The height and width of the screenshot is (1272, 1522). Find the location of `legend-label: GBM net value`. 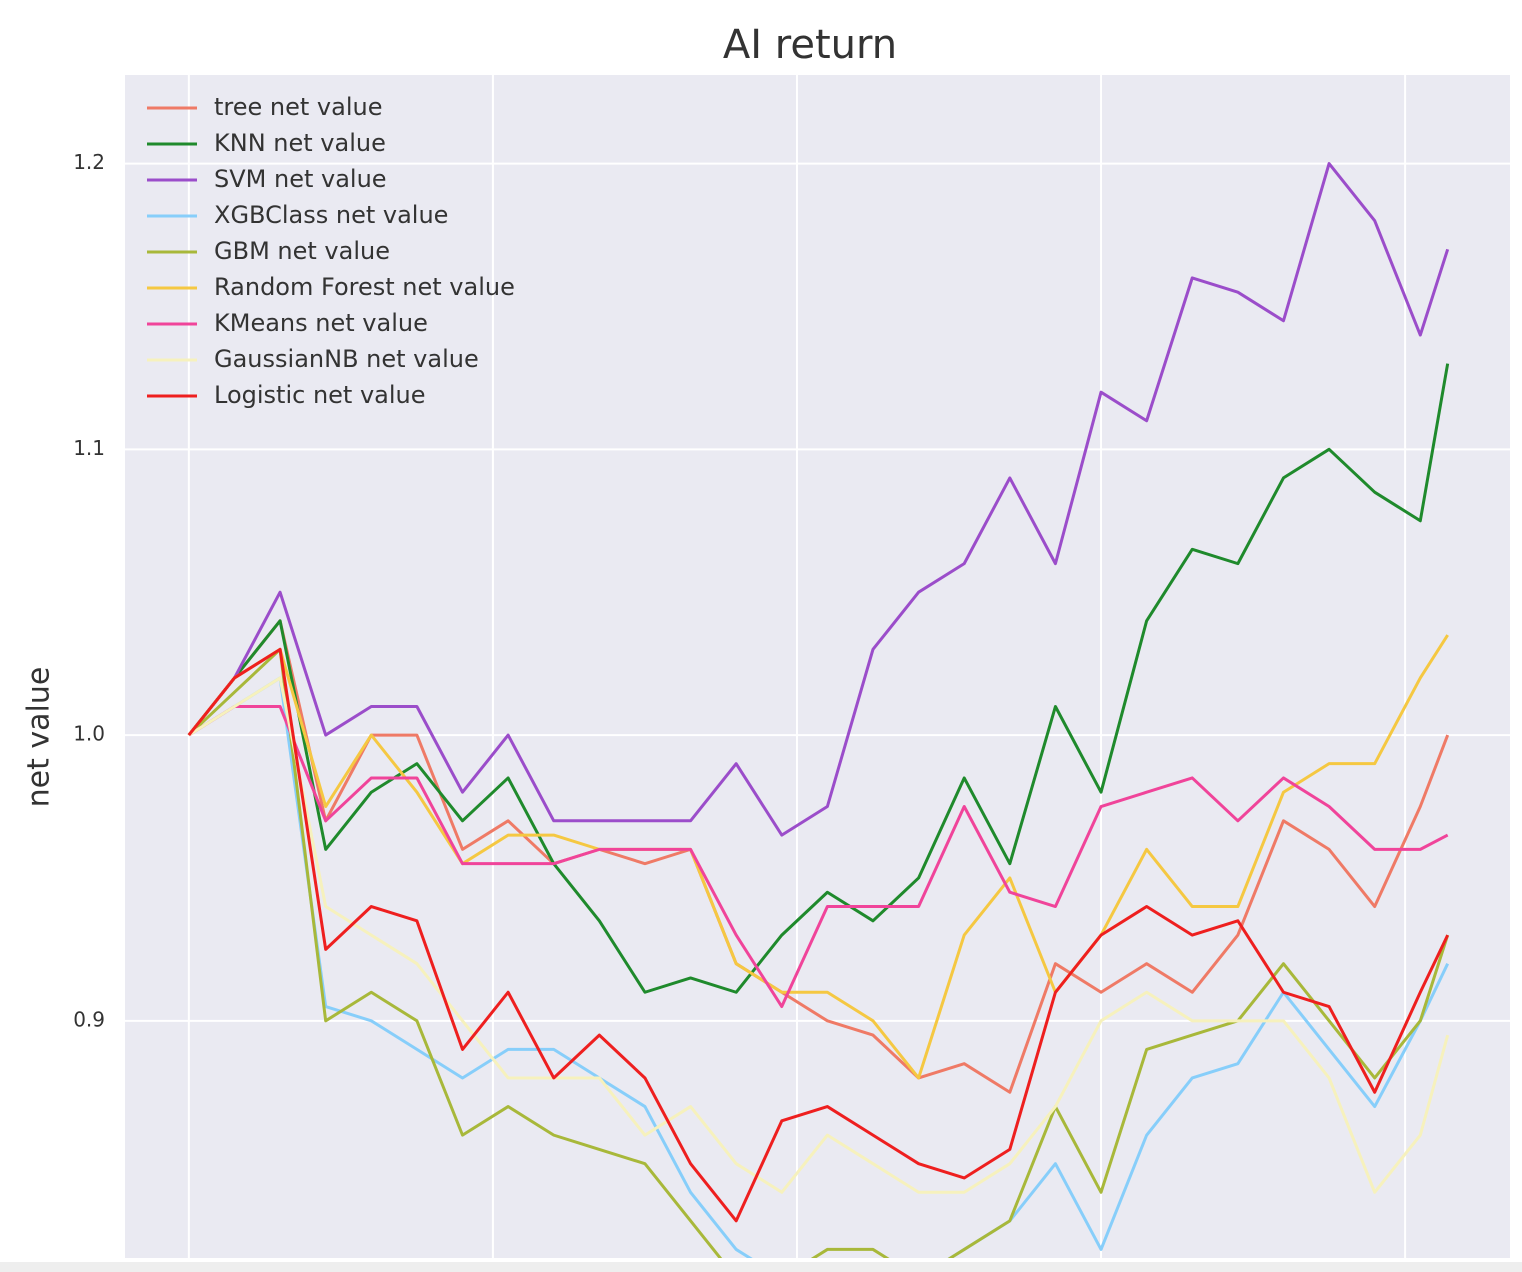

legend-label: GBM net value is located at coordinates (302, 251).